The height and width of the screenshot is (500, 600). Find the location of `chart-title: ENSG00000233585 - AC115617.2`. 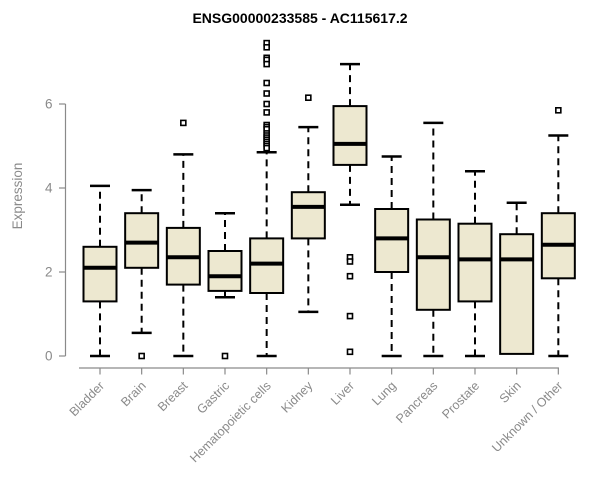

chart-title: ENSG00000233585 - AC115617.2 is located at coordinates (299, 18).